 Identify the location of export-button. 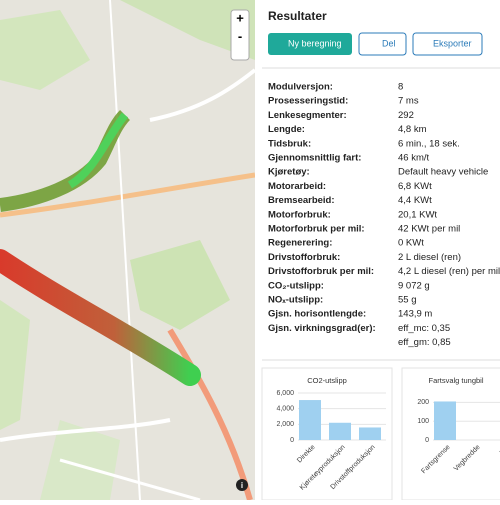
(447, 44).